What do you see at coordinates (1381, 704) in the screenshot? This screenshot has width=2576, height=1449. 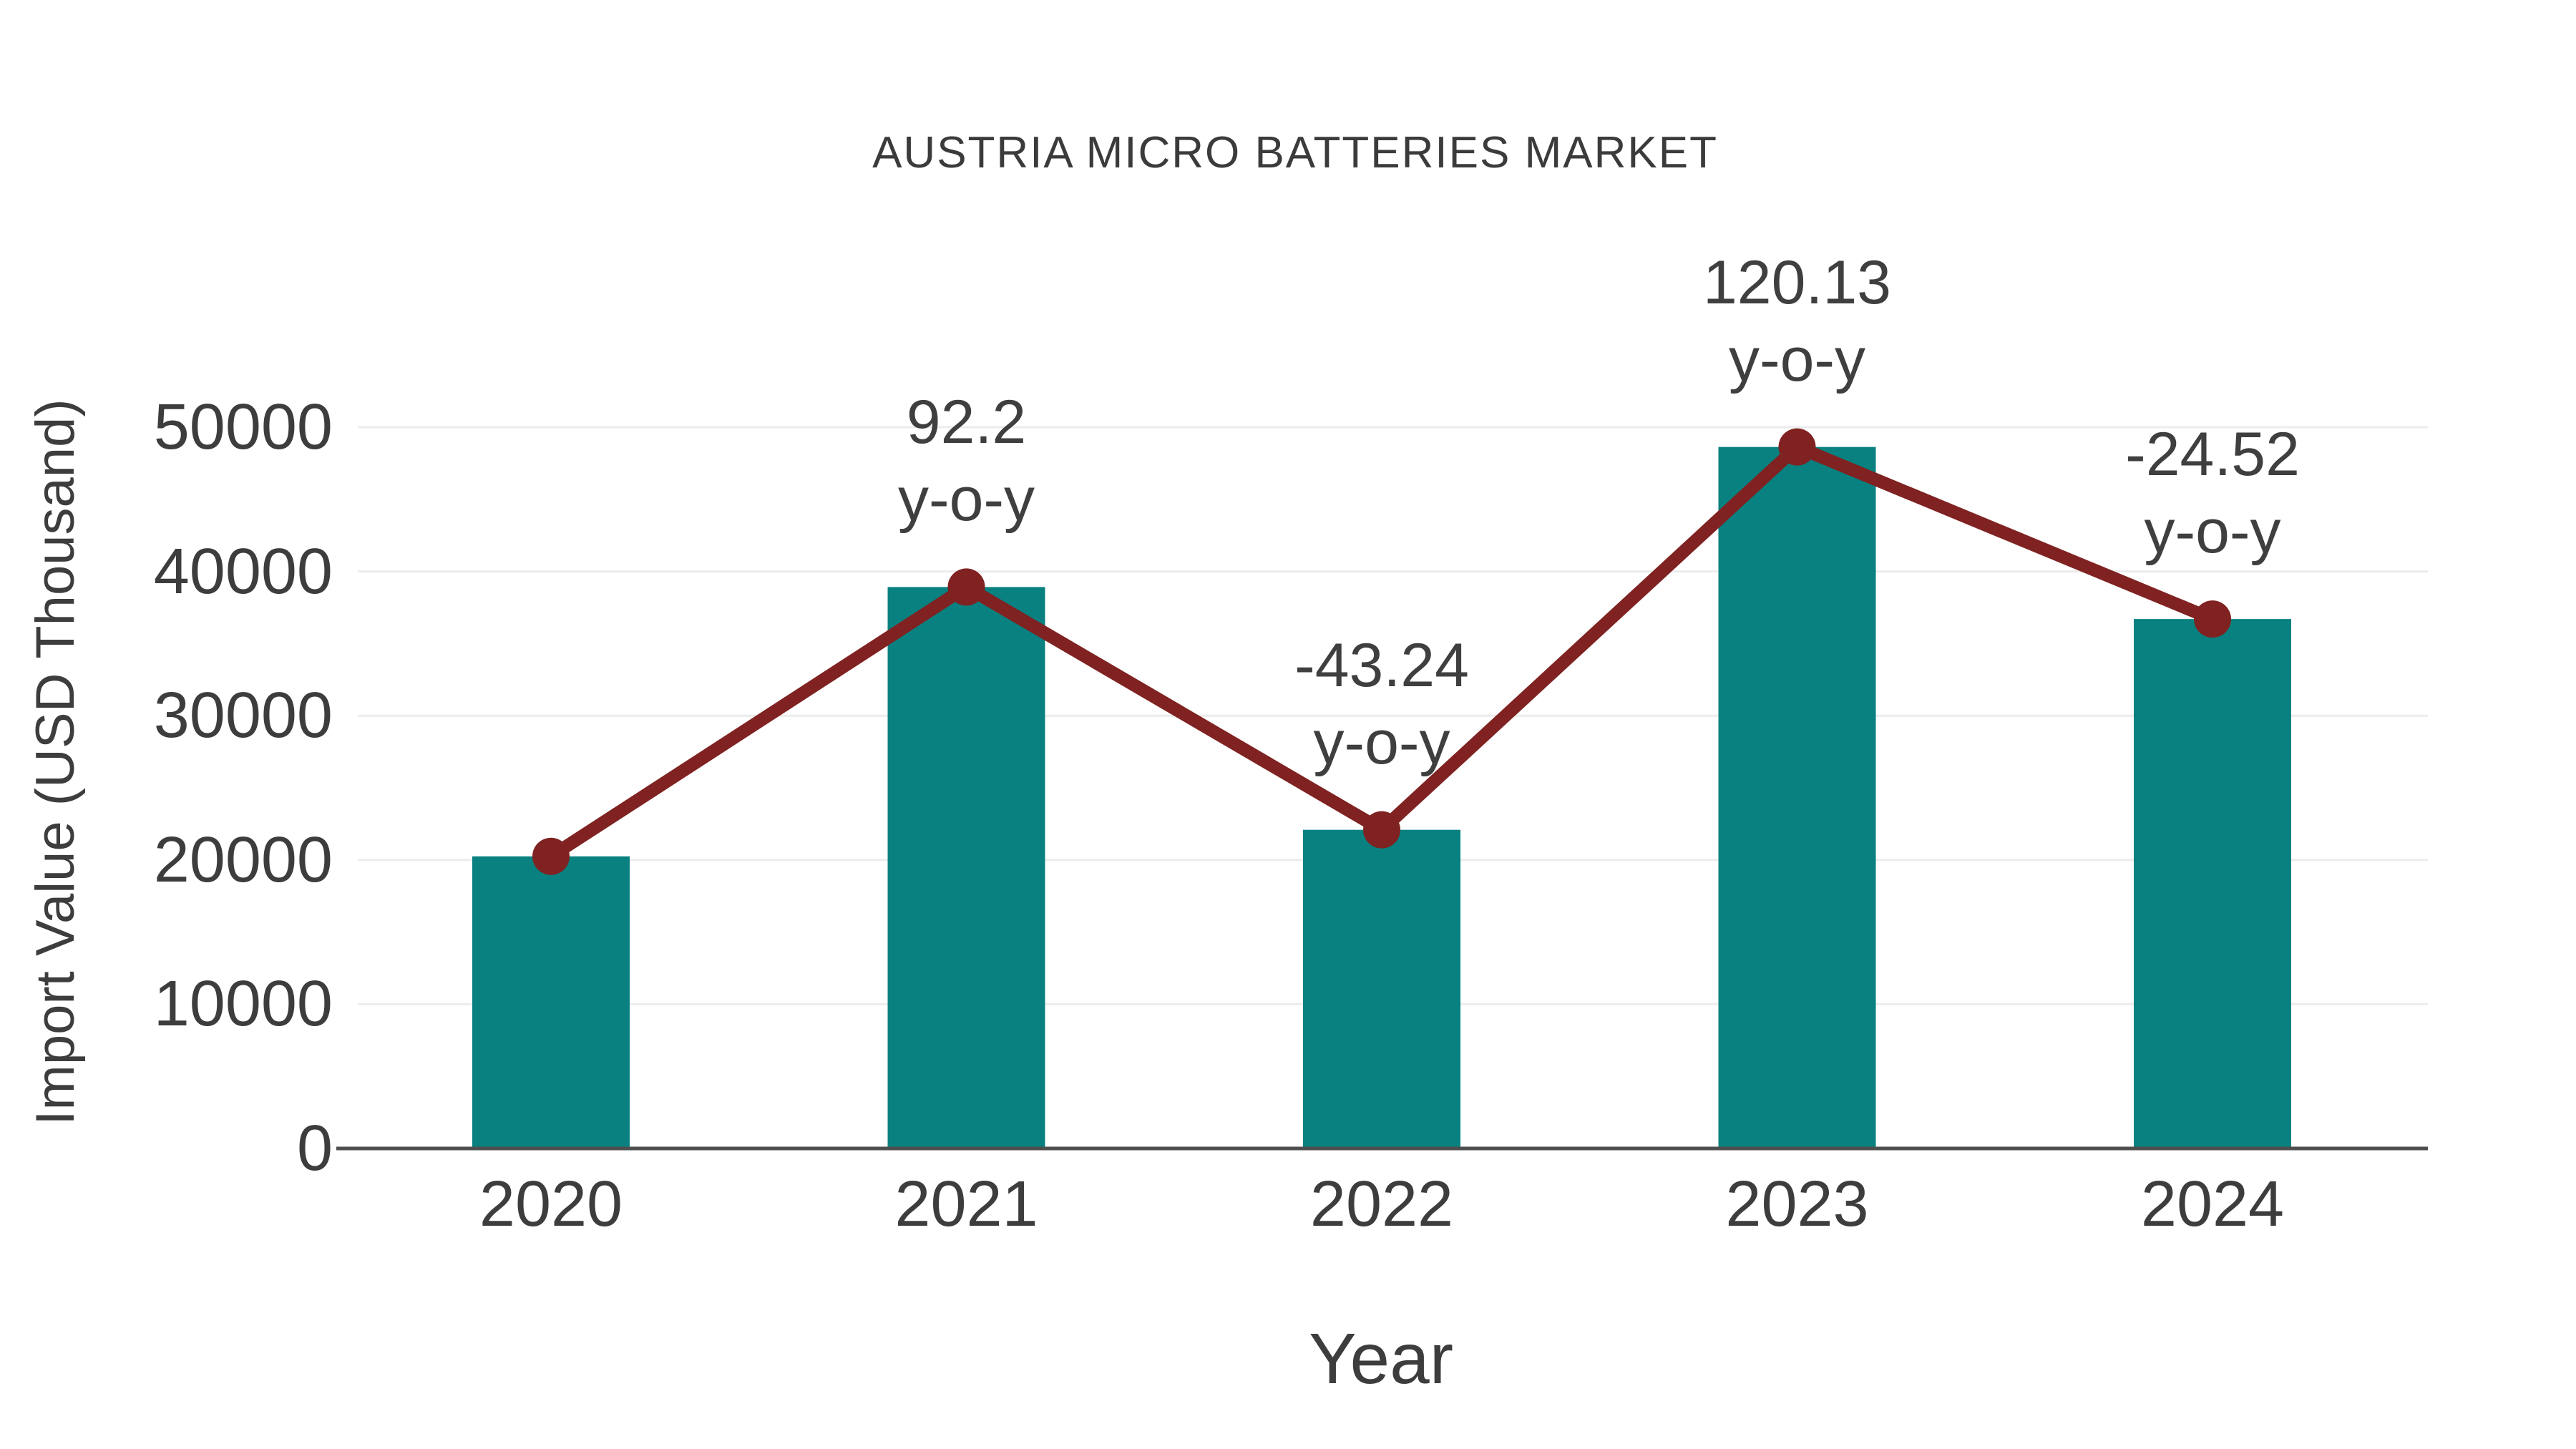 I see `yoy-annotation-2022: -43.24 y-o-y` at bounding box center [1381, 704].